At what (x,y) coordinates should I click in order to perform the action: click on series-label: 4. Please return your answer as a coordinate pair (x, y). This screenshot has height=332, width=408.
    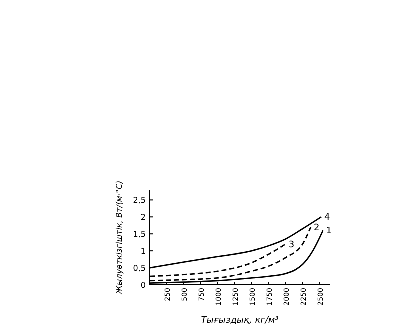
    Looking at the image, I should click on (327, 218).